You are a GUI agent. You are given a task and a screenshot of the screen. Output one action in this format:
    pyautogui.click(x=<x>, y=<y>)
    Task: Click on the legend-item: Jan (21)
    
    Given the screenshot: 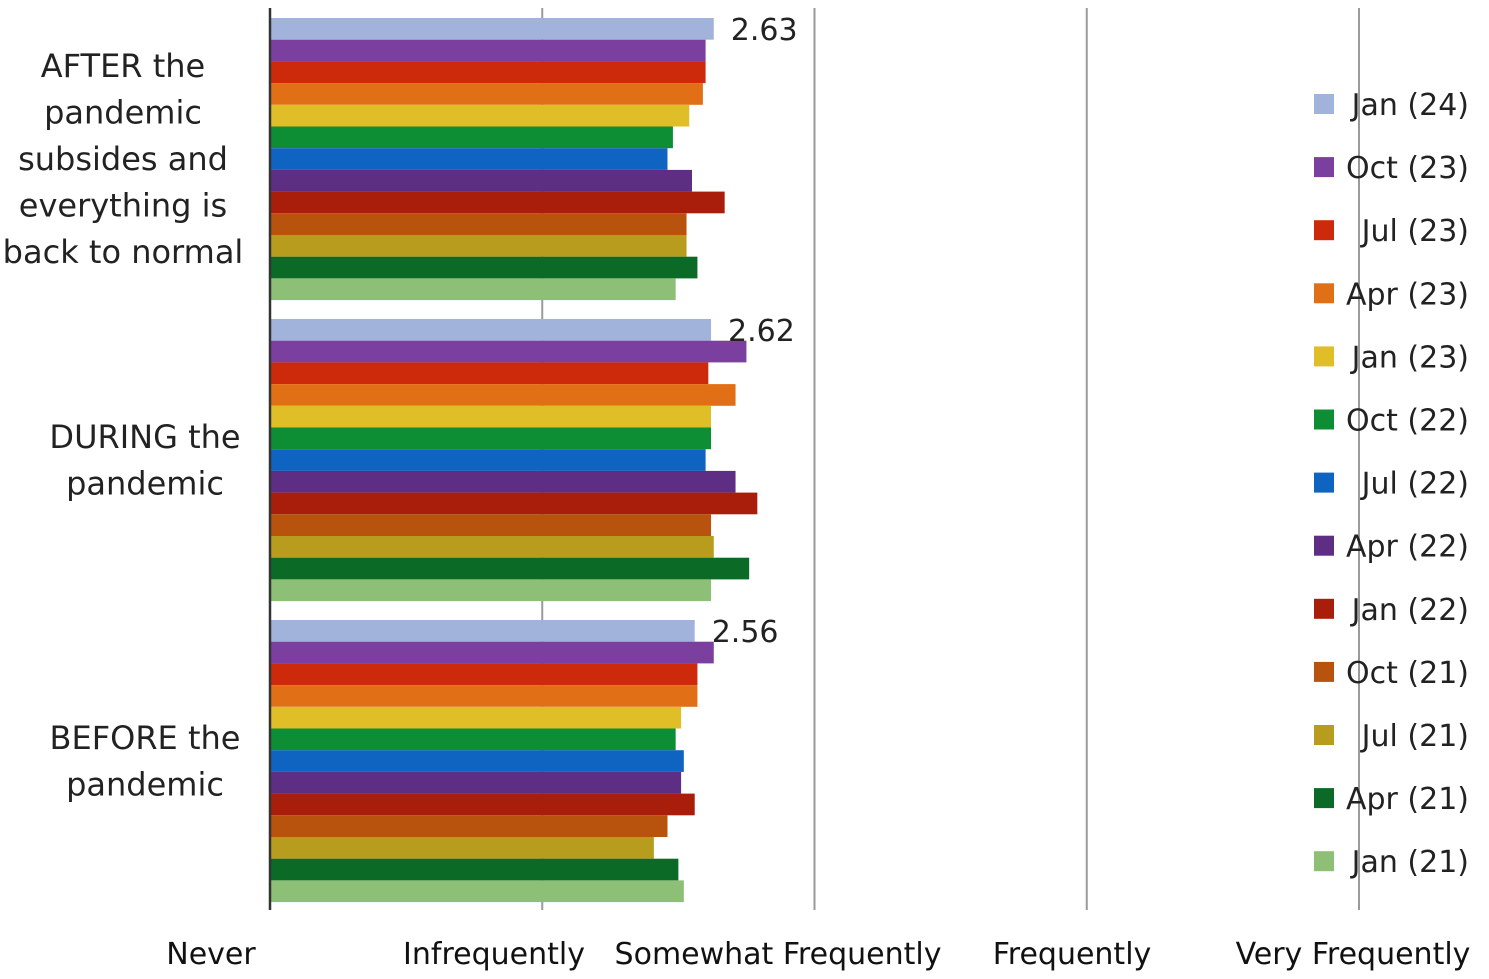 What is the action you would take?
    pyautogui.click(x=1391, y=862)
    